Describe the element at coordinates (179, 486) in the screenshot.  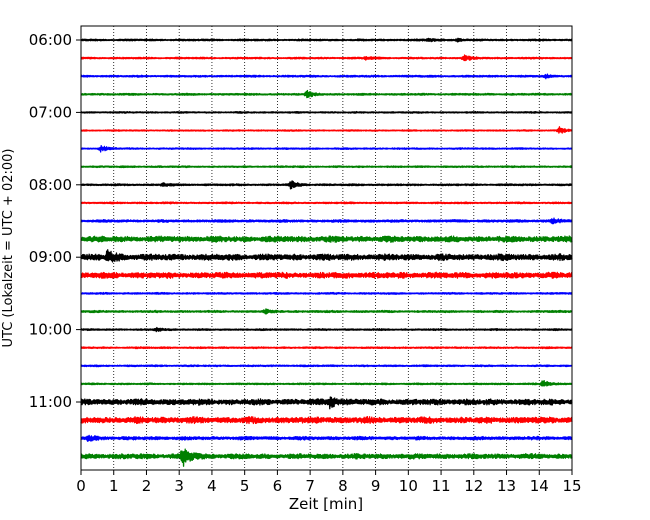
I see `x-tick-label: 3` at that location.